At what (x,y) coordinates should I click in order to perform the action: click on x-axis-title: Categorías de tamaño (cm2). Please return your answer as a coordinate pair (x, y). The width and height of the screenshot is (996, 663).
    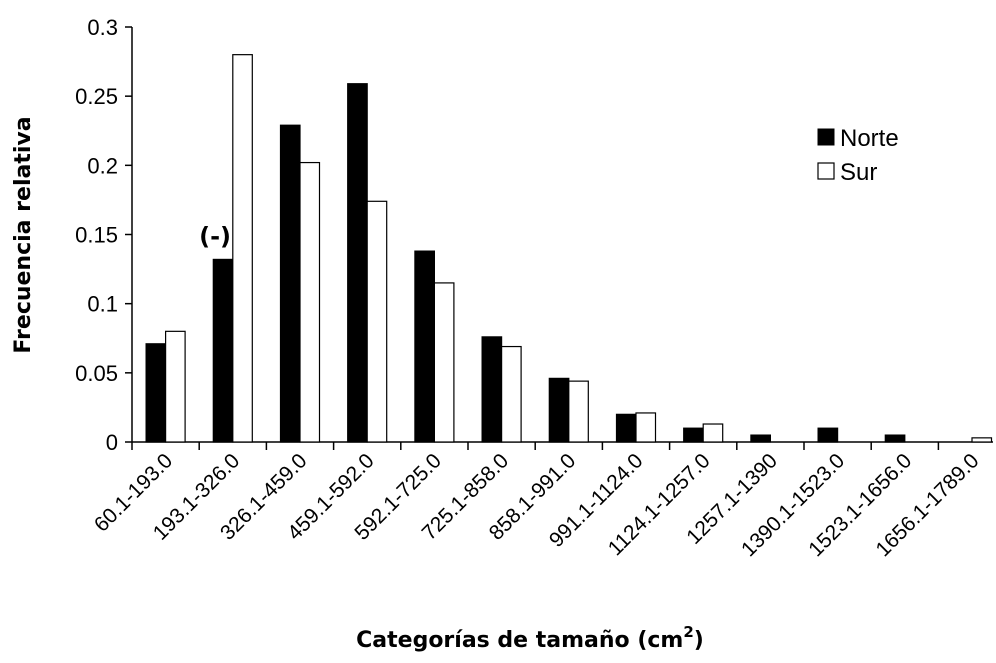
    Looking at the image, I should click on (530, 638).